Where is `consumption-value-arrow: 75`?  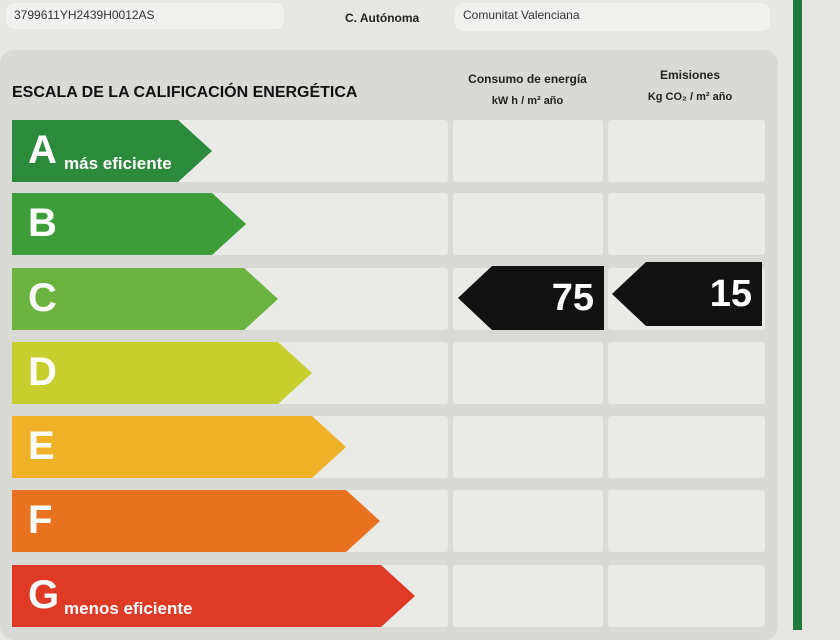 consumption-value-arrow: 75 is located at coordinates (531, 298).